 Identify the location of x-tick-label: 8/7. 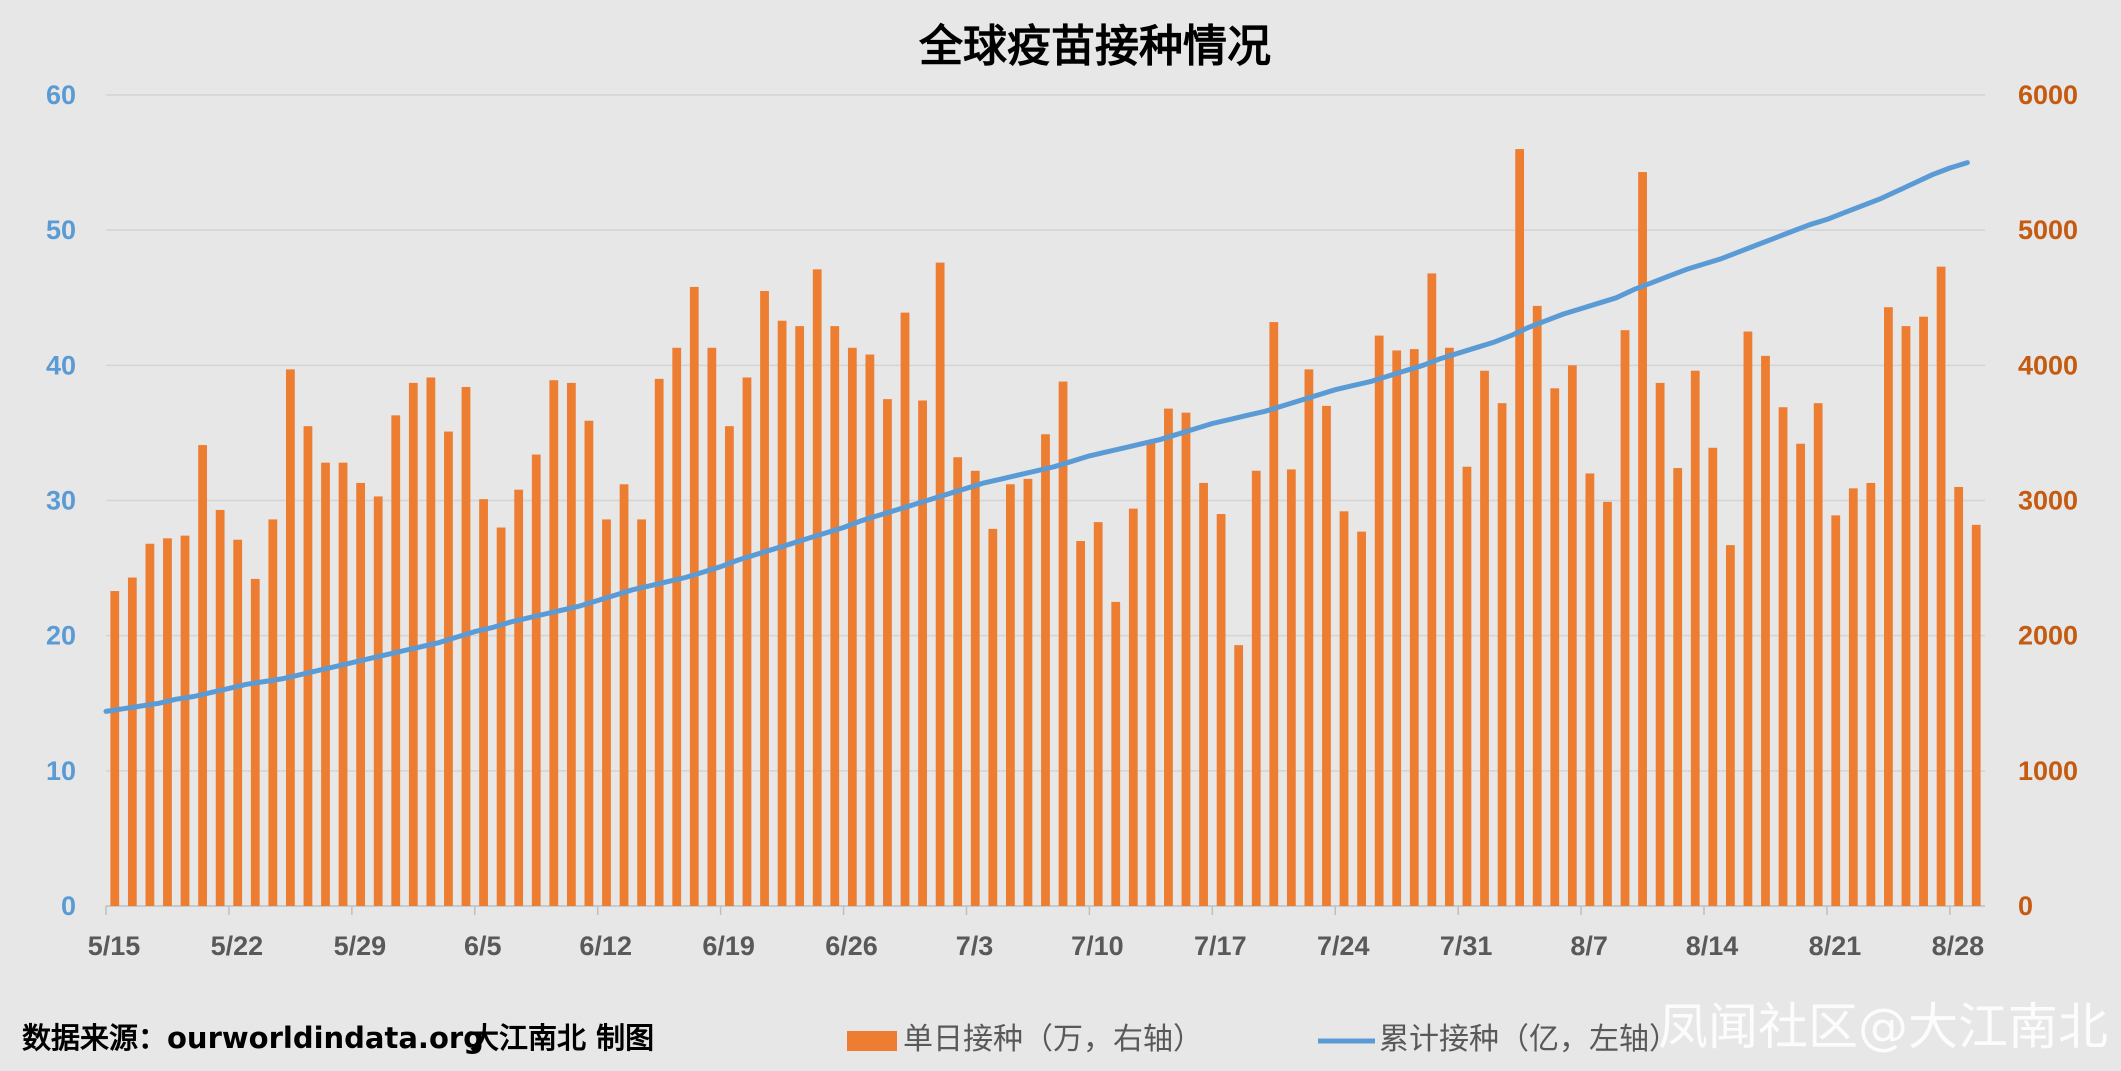
(1589, 946).